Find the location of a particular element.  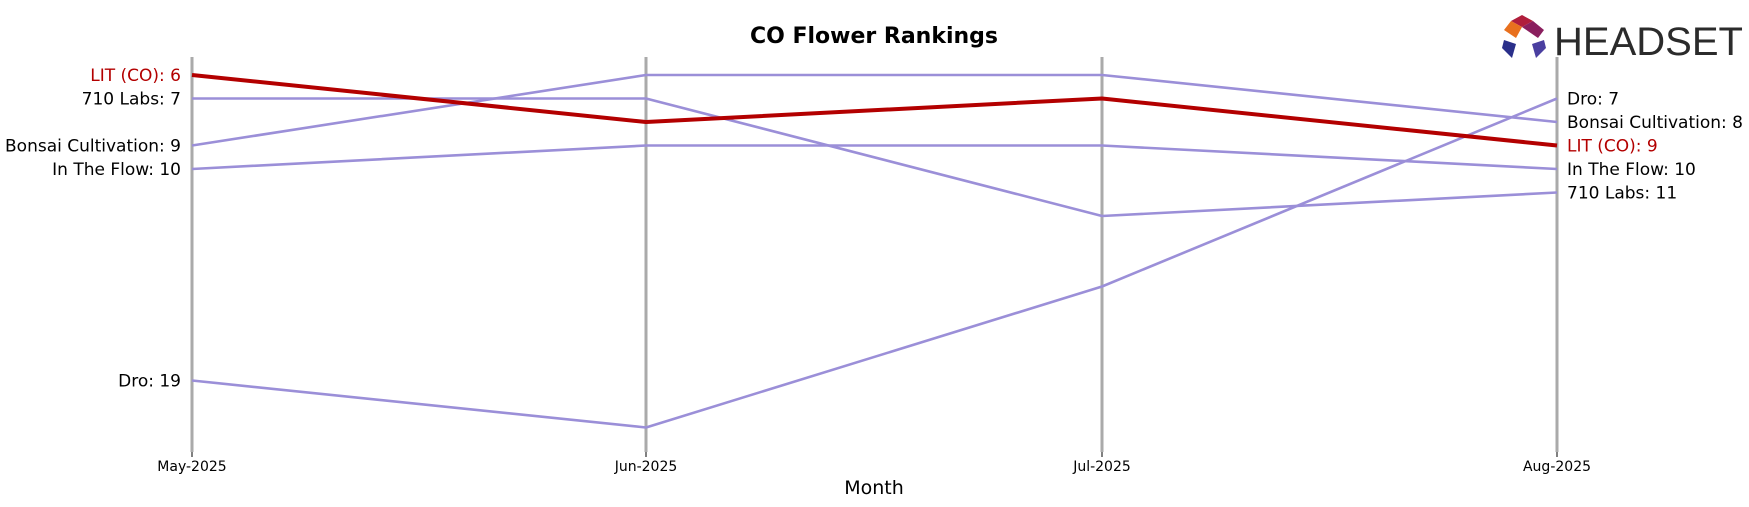

end-label-710-labs: 710 Labs: 11 is located at coordinates (1622, 194).